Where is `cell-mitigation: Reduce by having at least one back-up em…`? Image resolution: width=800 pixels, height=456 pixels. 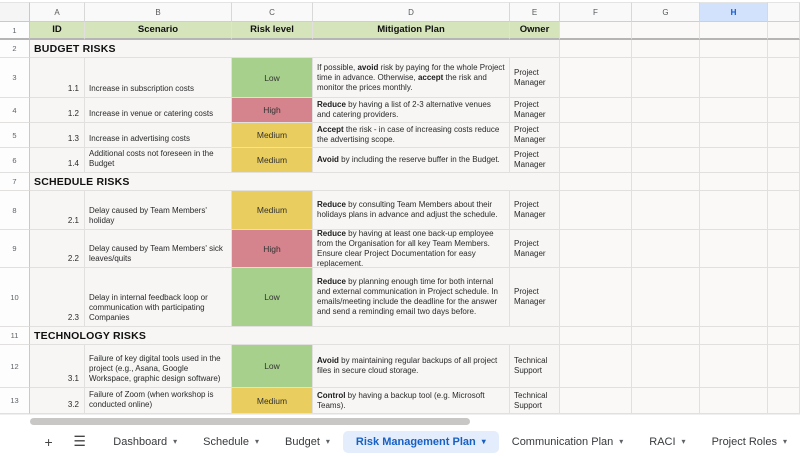
cell-mitigation: Reduce by having at least one back-up em… is located at coordinates (411, 249).